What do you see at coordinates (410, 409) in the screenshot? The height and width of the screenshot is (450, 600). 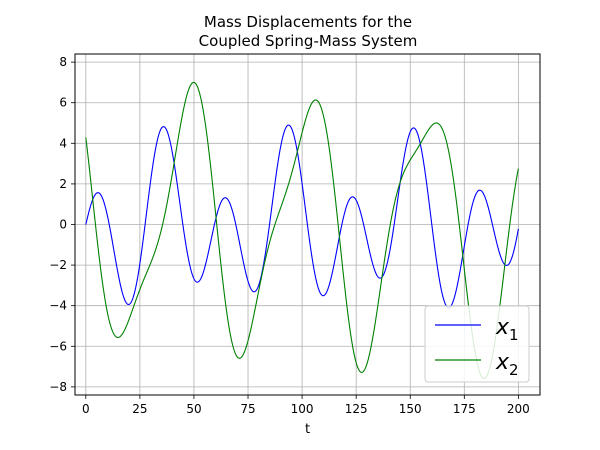 I see `x-tick-label: 150` at bounding box center [410, 409].